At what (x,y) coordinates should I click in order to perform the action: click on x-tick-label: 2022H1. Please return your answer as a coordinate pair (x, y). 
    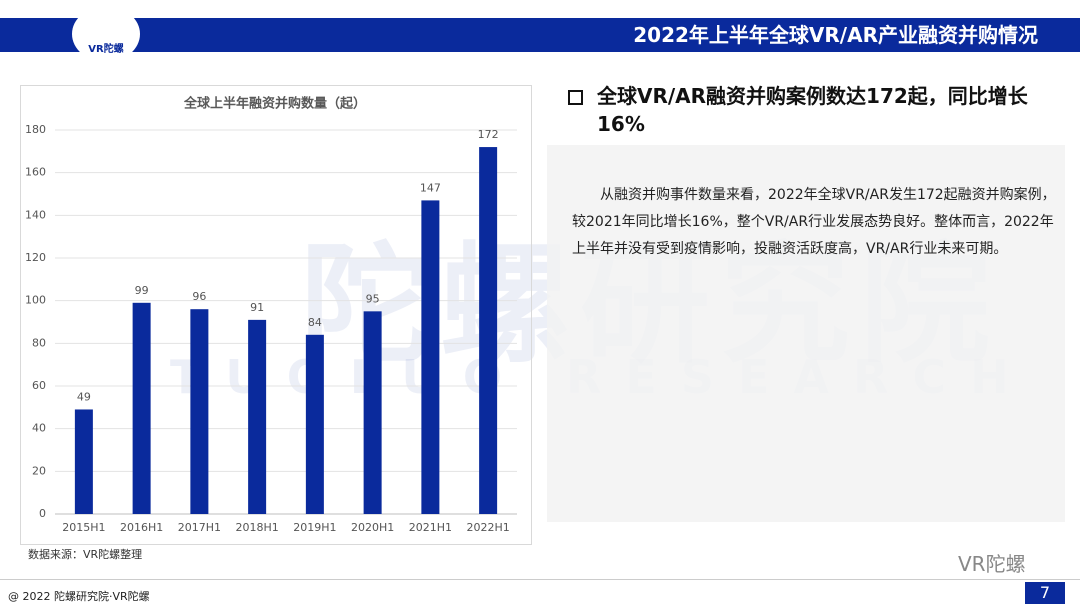
    Looking at the image, I should click on (487, 527).